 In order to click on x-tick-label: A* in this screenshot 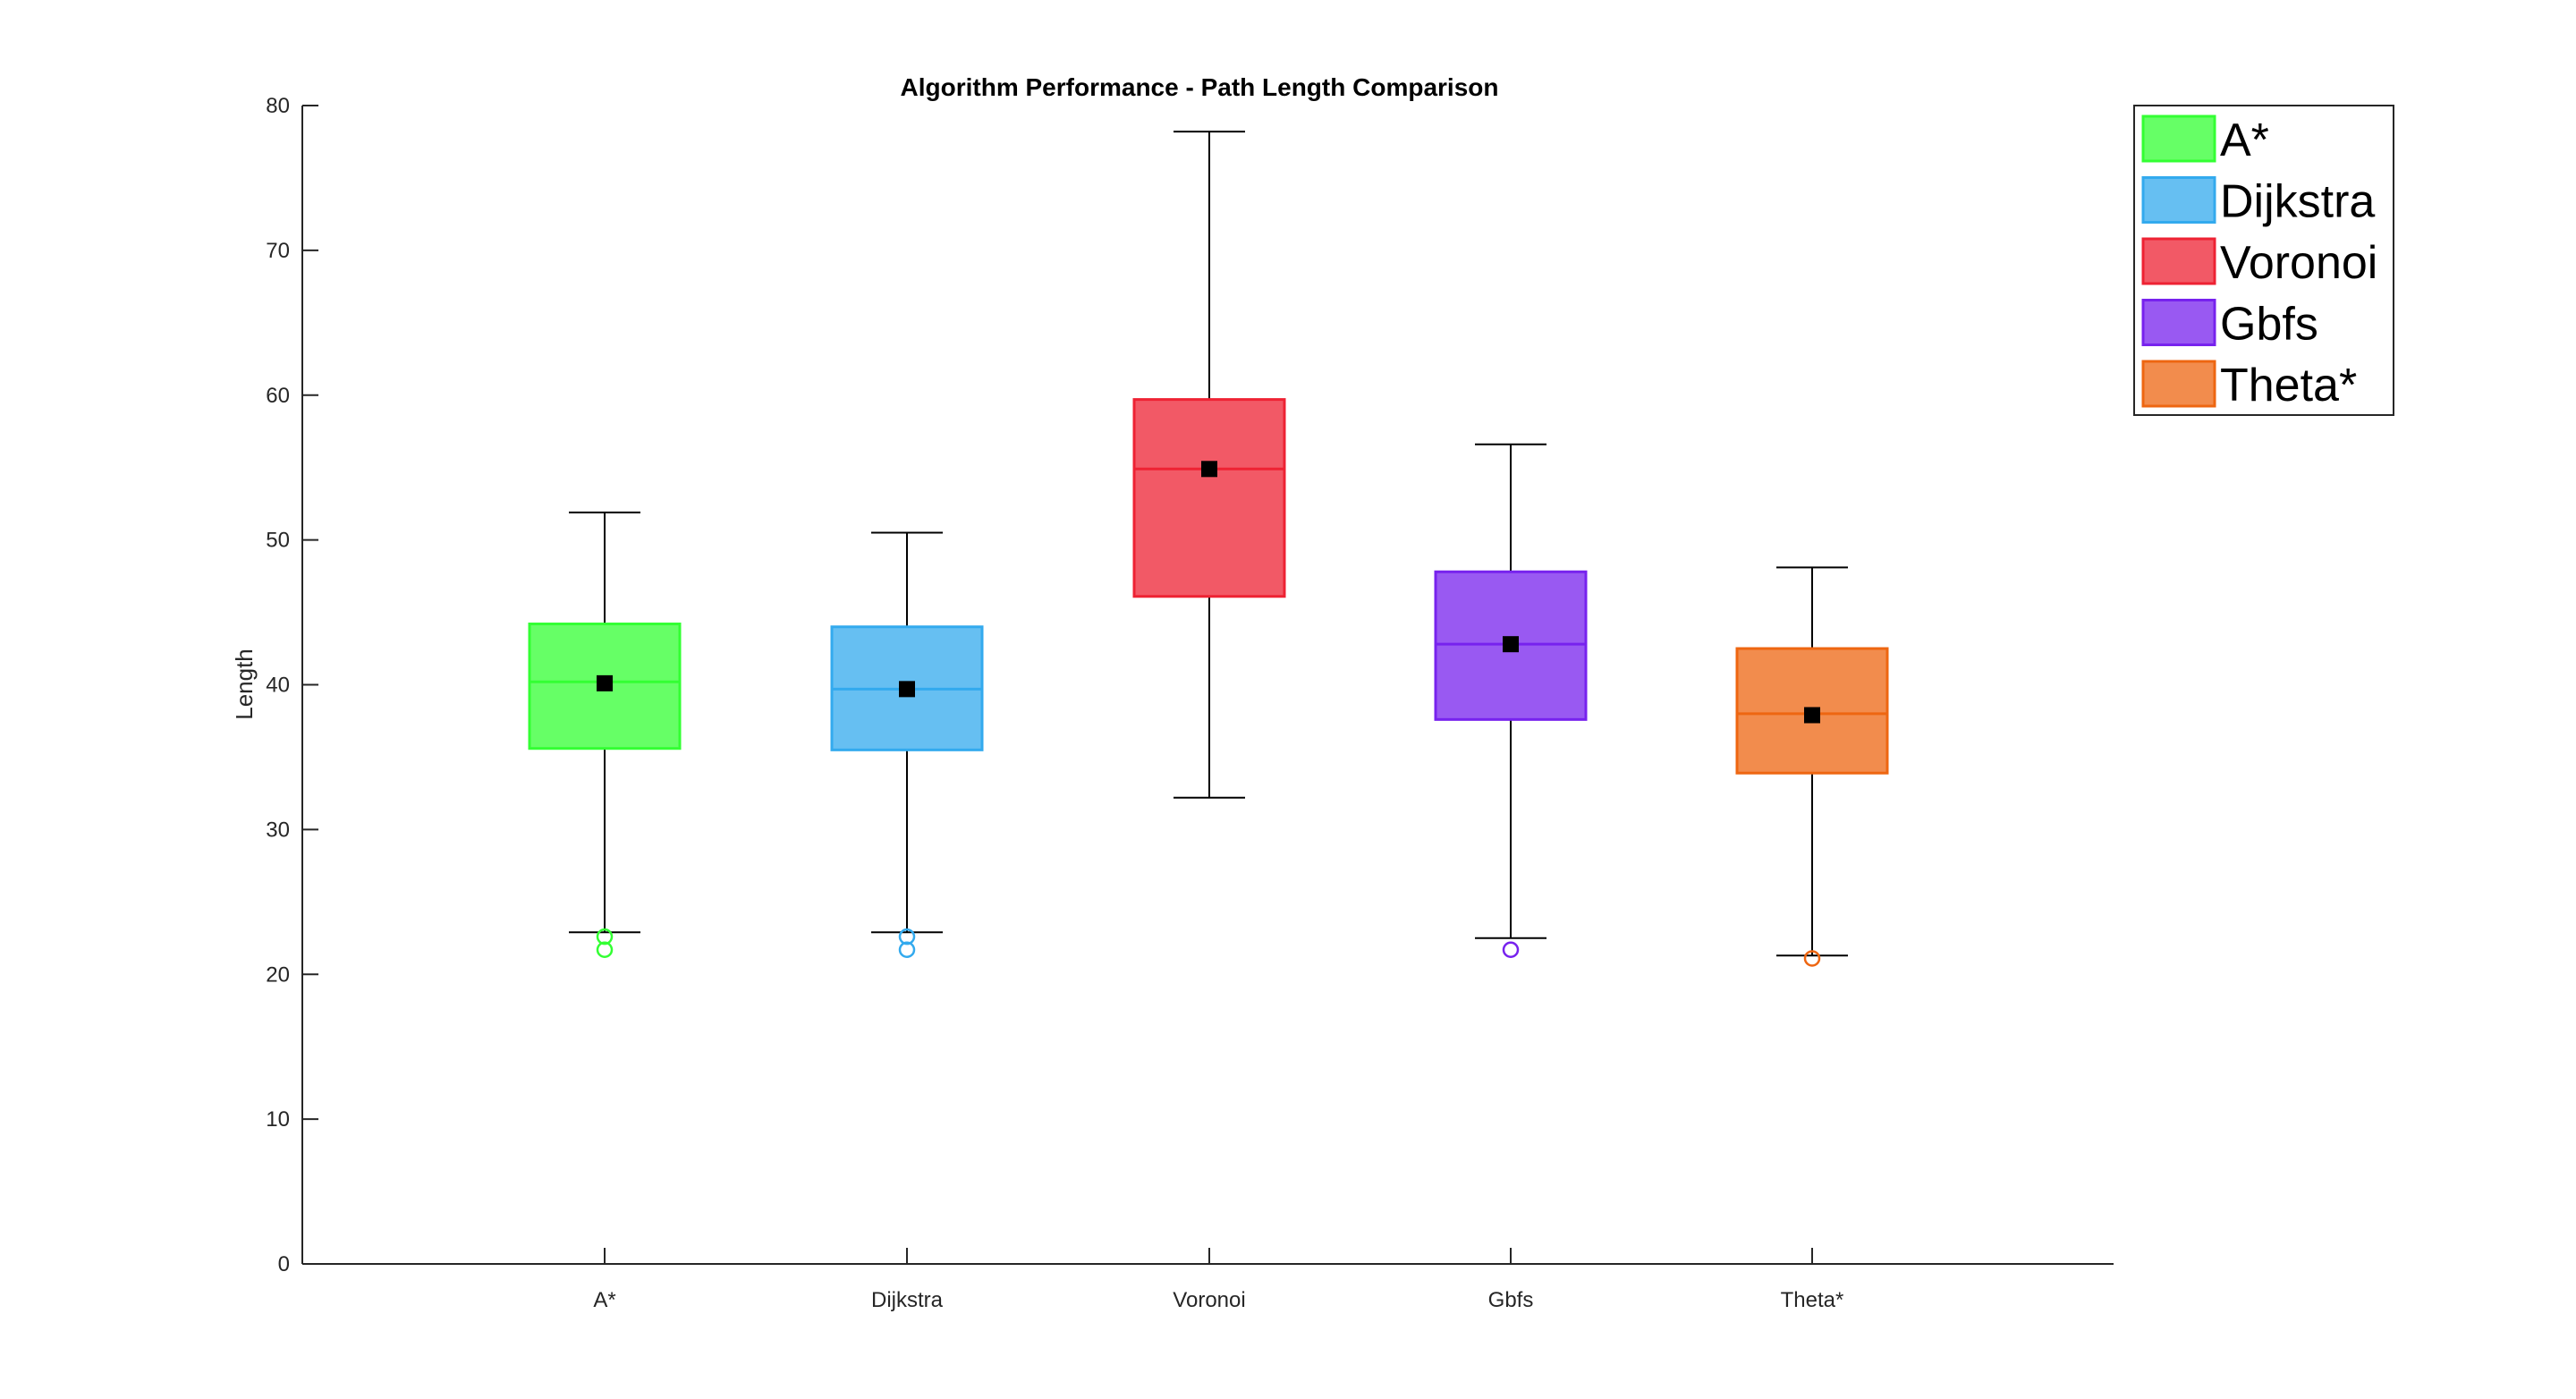, I will do `click(604, 1300)`.